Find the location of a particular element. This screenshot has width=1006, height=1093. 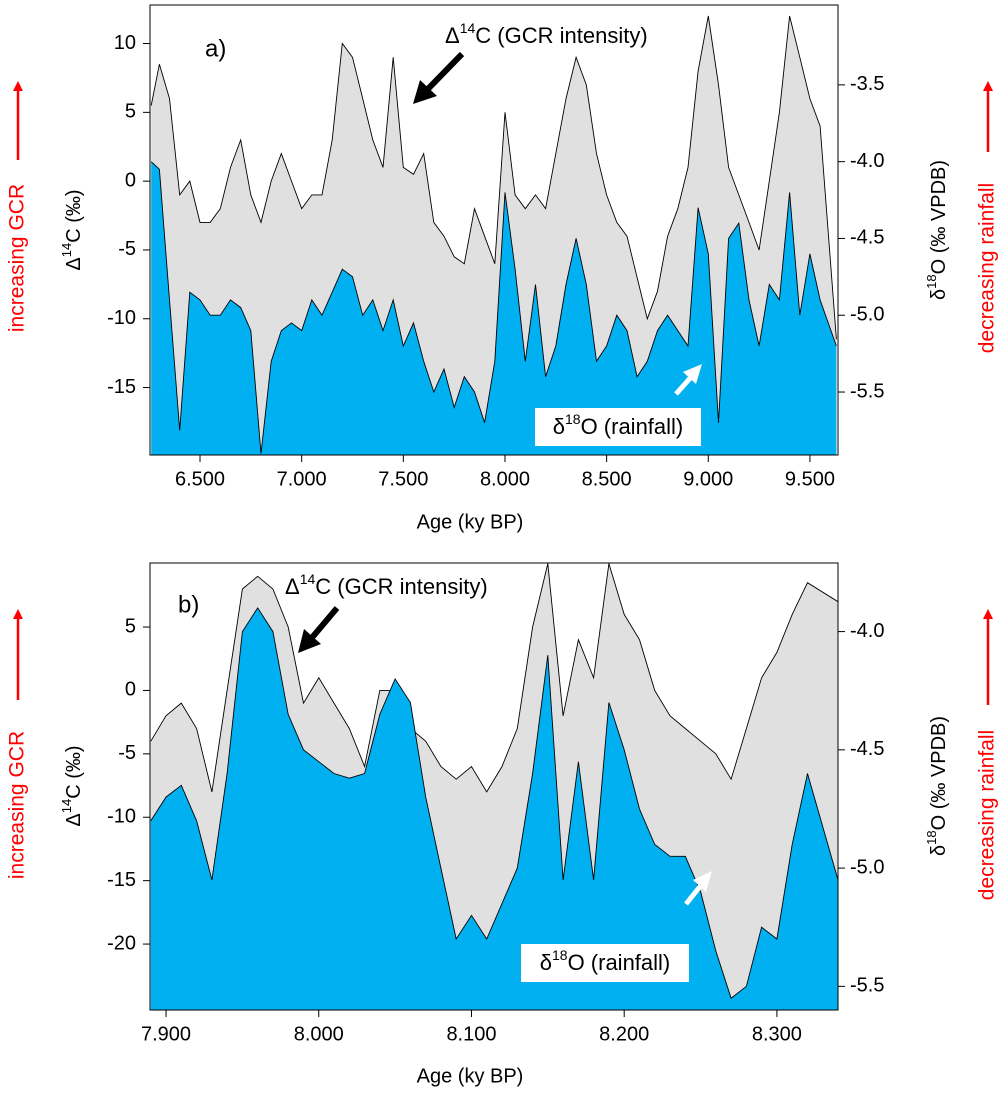

x-tick-label: 8.300 is located at coordinates (777, 1034).